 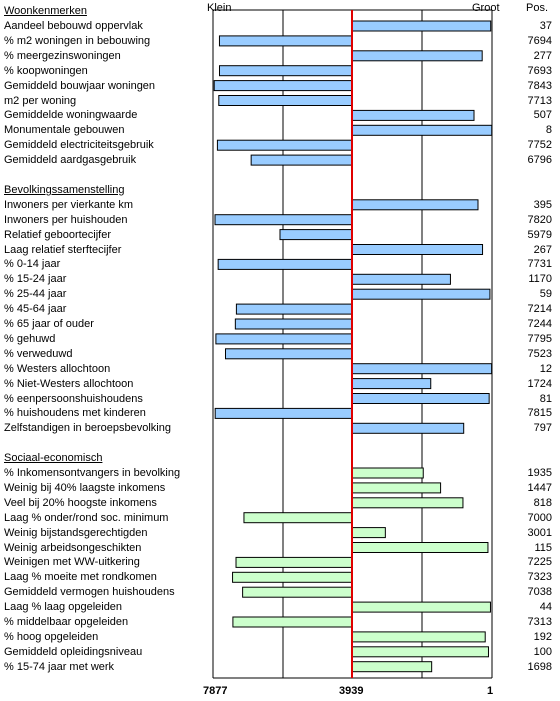 I want to click on axis-label-left: 7877, so click(x=215, y=691).